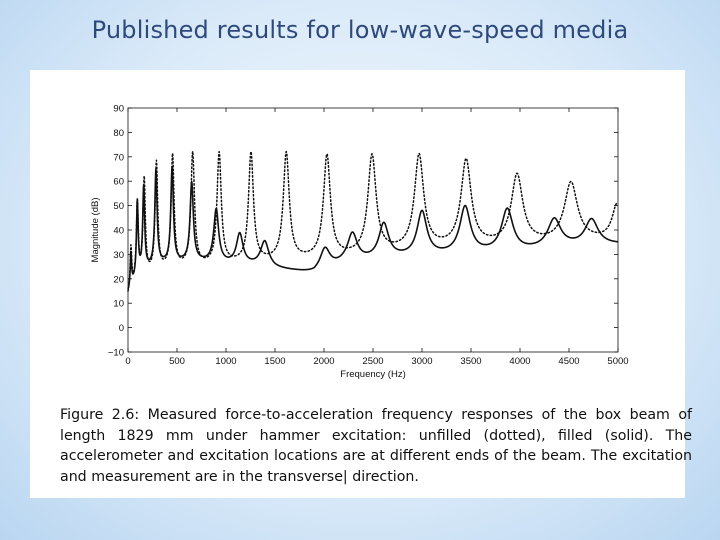 The height and width of the screenshot is (540, 720). What do you see at coordinates (421, 361) in the screenshot?
I see `x-tick-label: 3000` at bounding box center [421, 361].